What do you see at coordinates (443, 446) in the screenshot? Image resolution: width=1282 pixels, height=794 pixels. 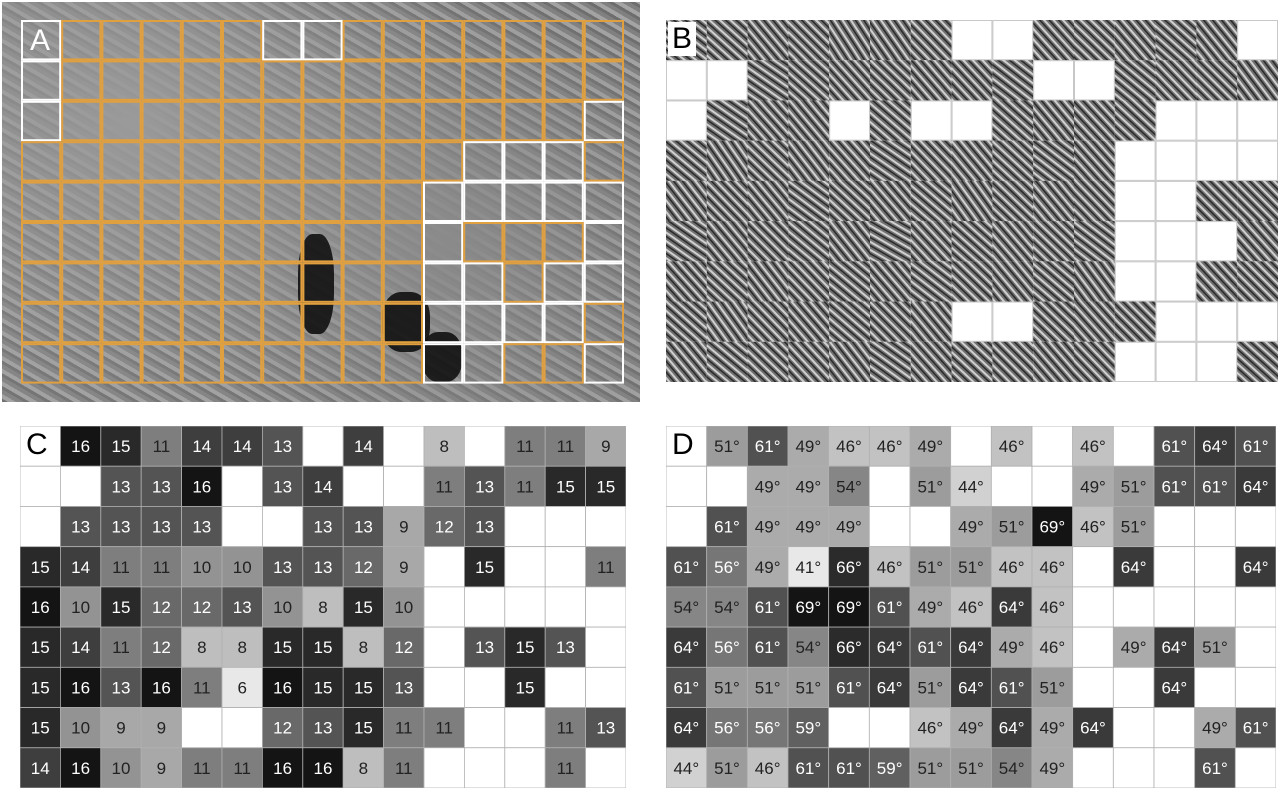 I see `cell-value: 8` at bounding box center [443, 446].